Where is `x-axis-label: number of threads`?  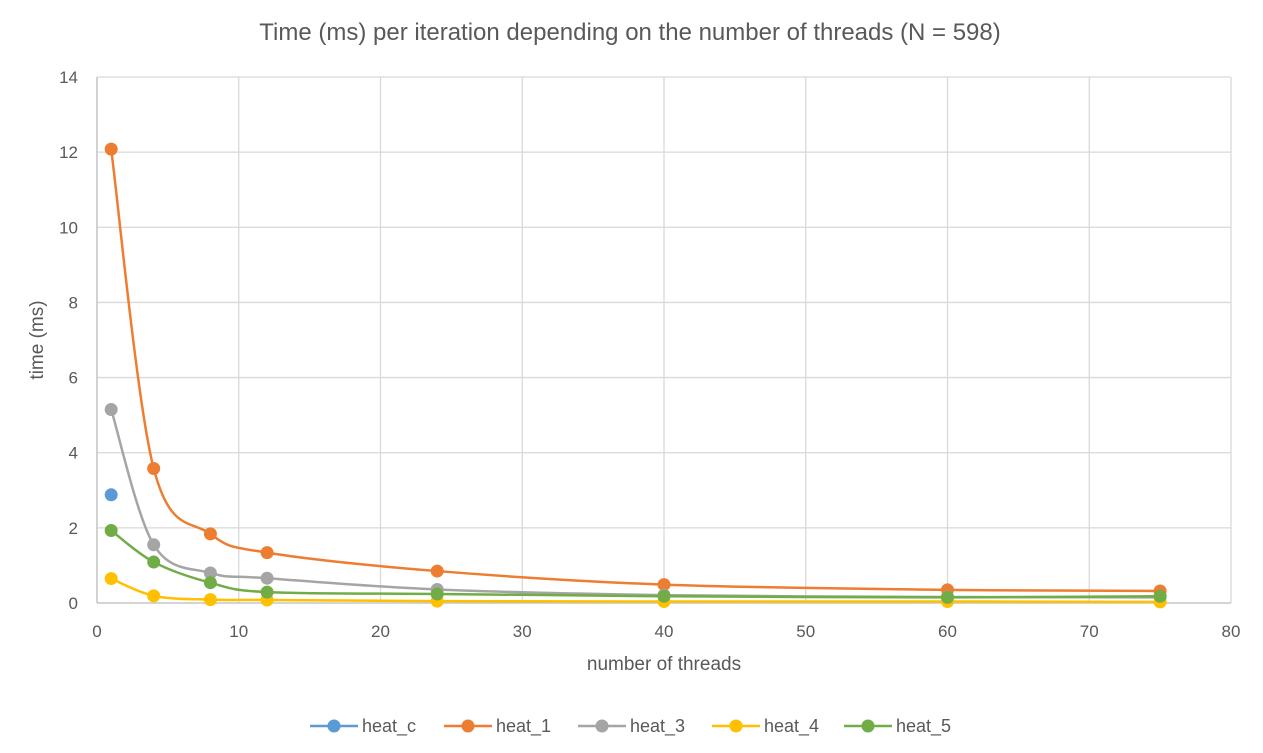 x-axis-label: number of threads is located at coordinates (664, 664).